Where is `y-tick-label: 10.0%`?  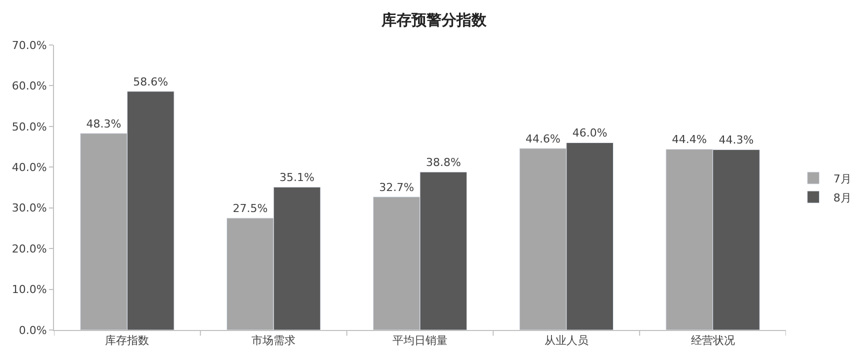
y-tick-label: 10.0% is located at coordinates (29, 289).